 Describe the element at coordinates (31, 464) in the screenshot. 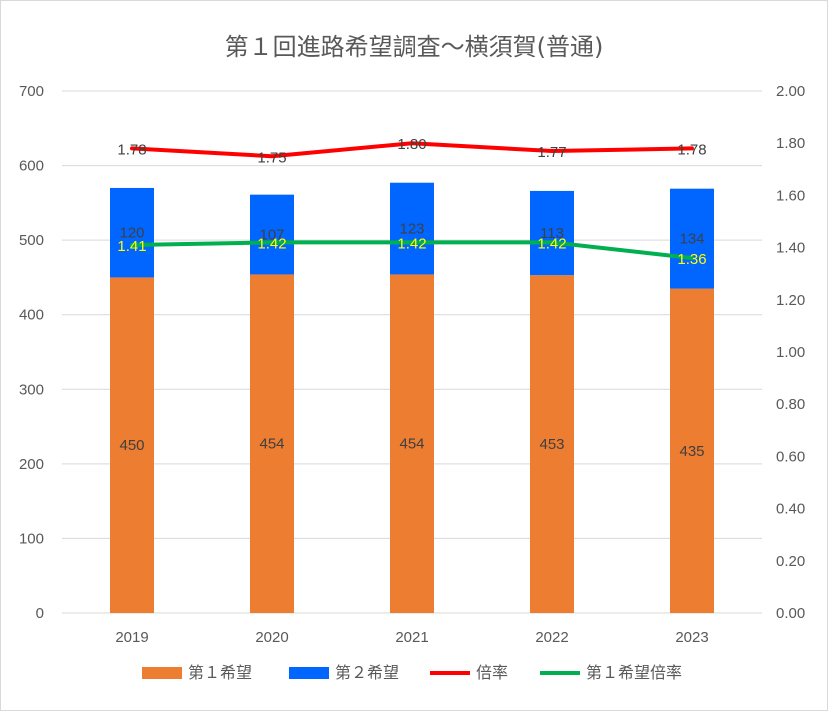

I see `y-left-tick-label: 200` at that location.